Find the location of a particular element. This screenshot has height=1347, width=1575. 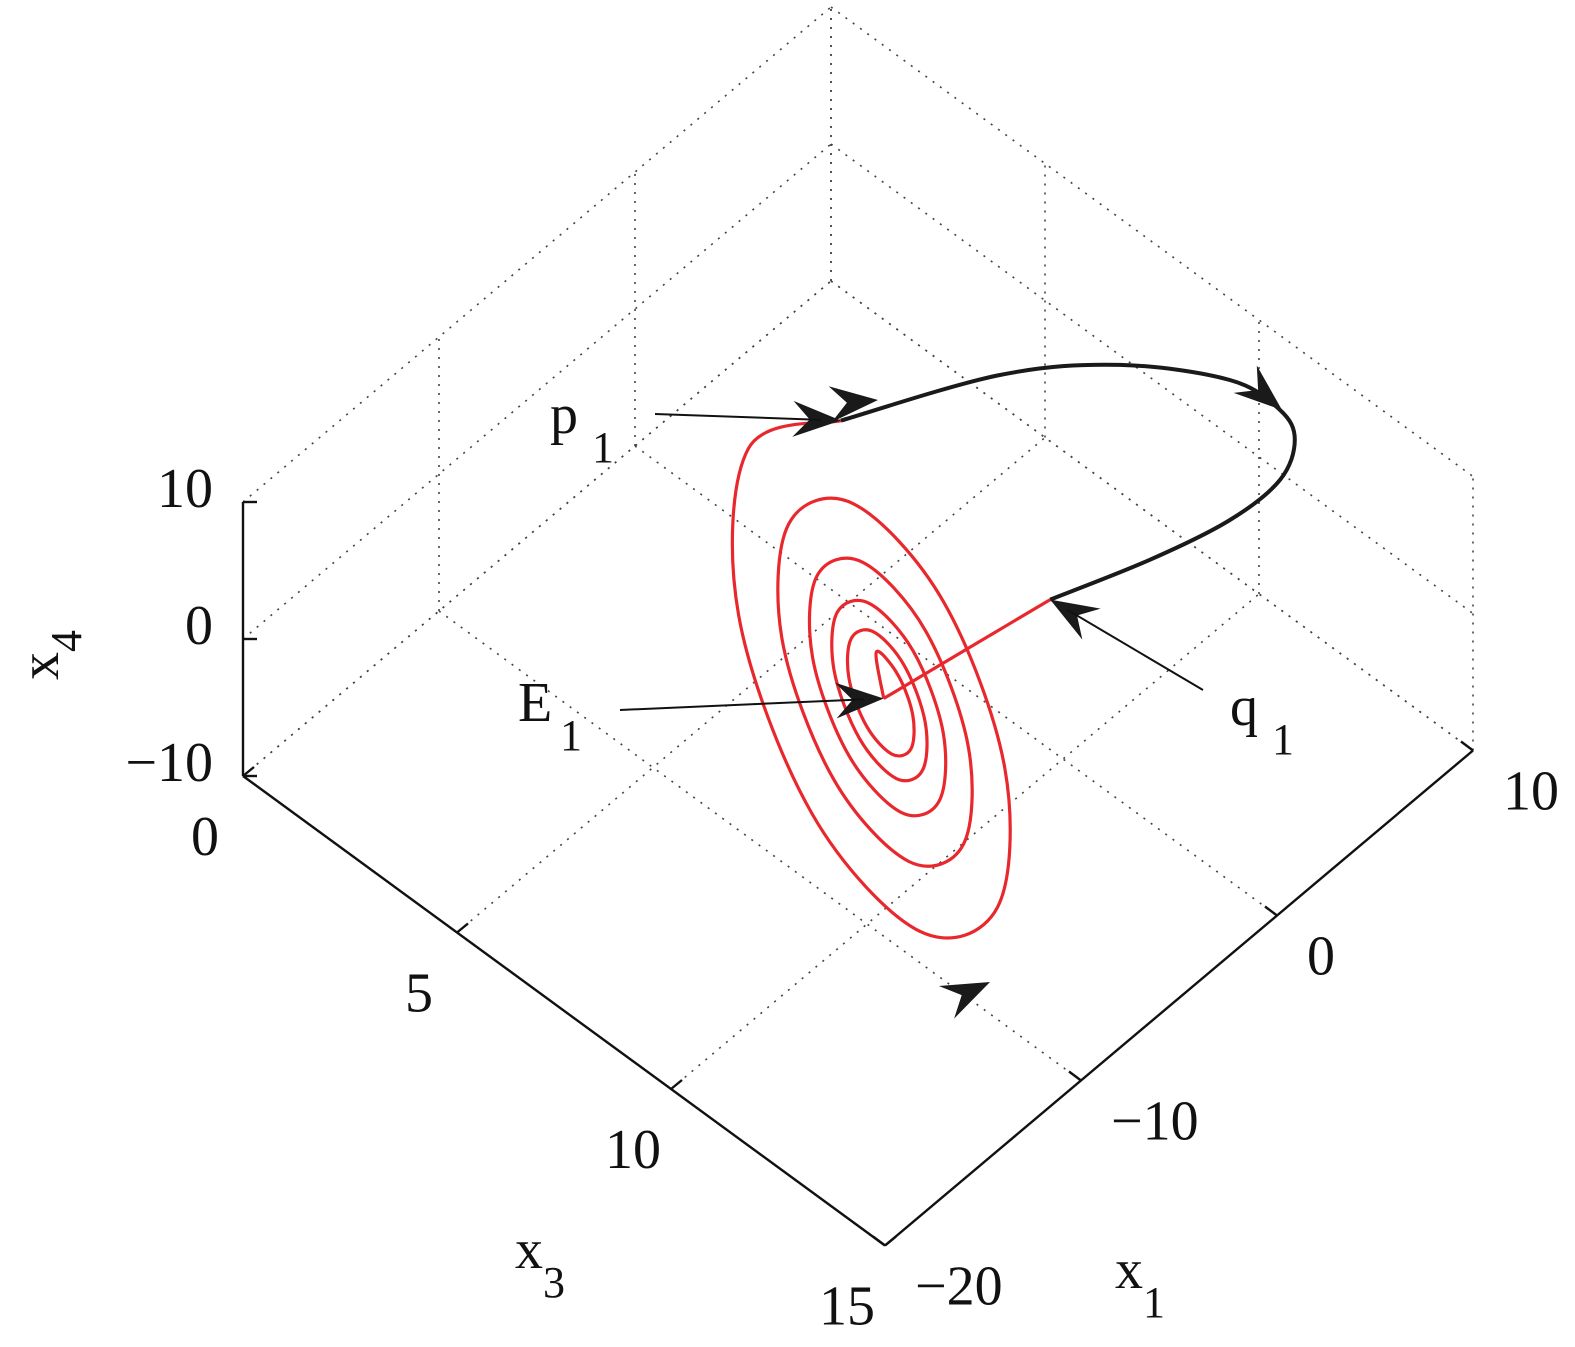

x3-tick-label: 15 is located at coordinates (847, 1306).